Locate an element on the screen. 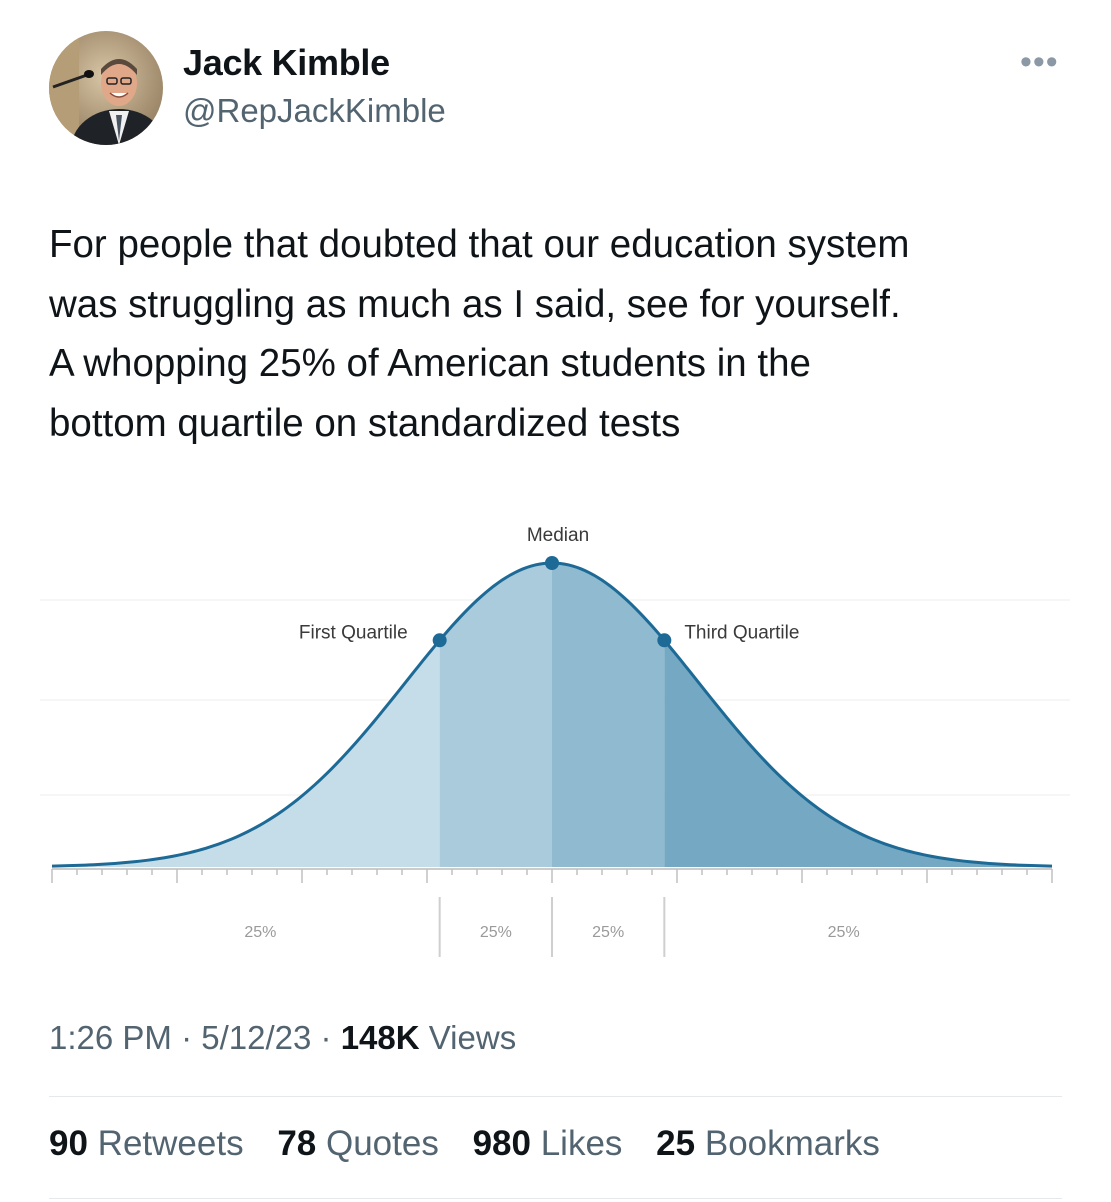  quotes-stat: 78 Quotes is located at coordinates (358, 1143).